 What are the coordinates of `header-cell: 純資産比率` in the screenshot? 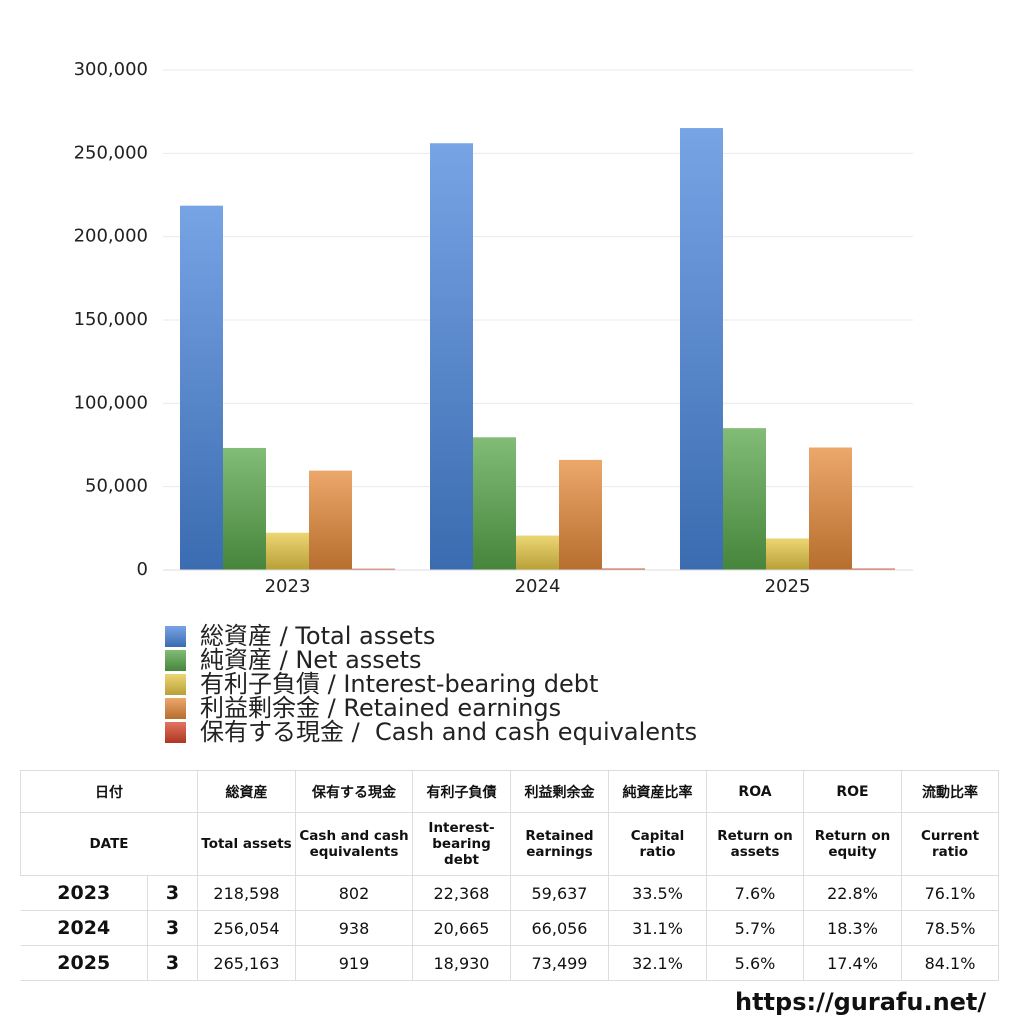 It's located at (657, 791).